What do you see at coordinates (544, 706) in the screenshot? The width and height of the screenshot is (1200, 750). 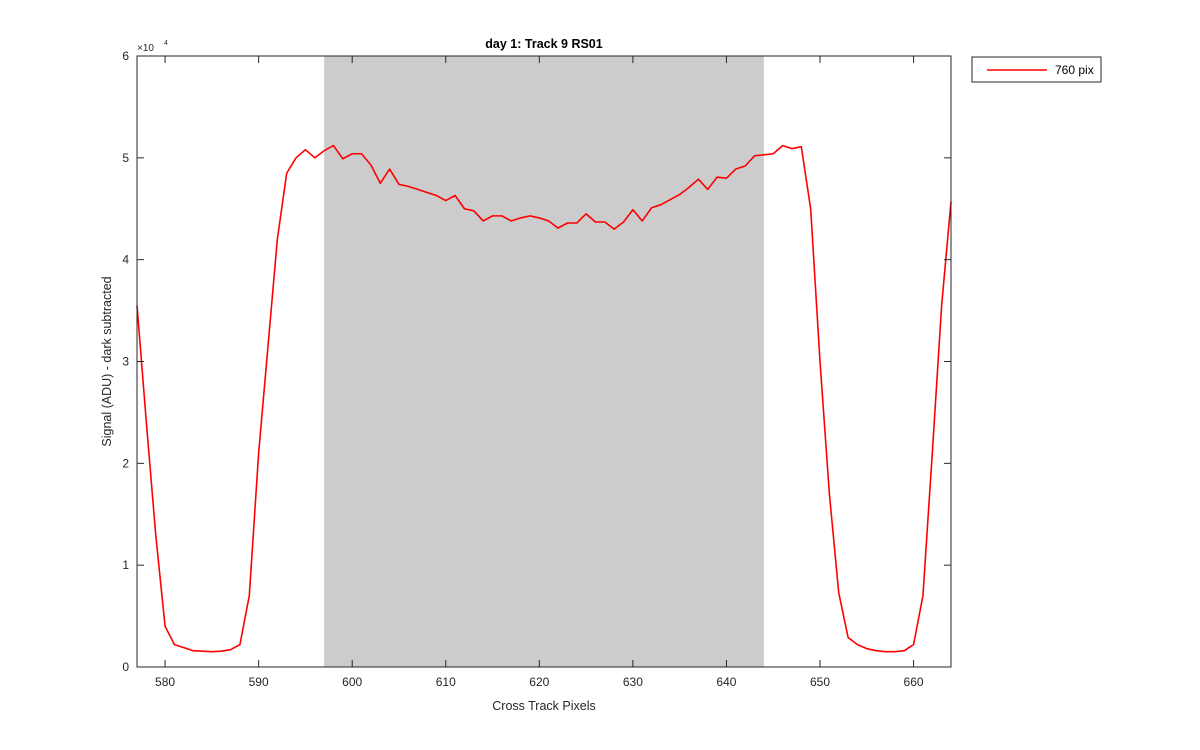 I see `x-axis-label: Cross Track Pixels` at bounding box center [544, 706].